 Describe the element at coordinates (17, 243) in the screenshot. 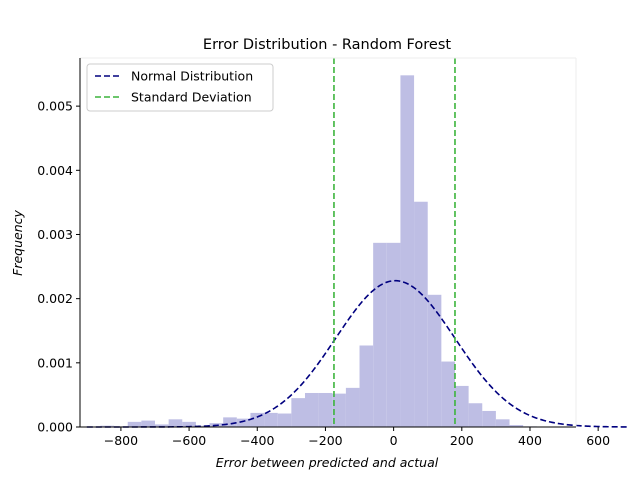

I see `y-axis-label: Frequency` at that location.